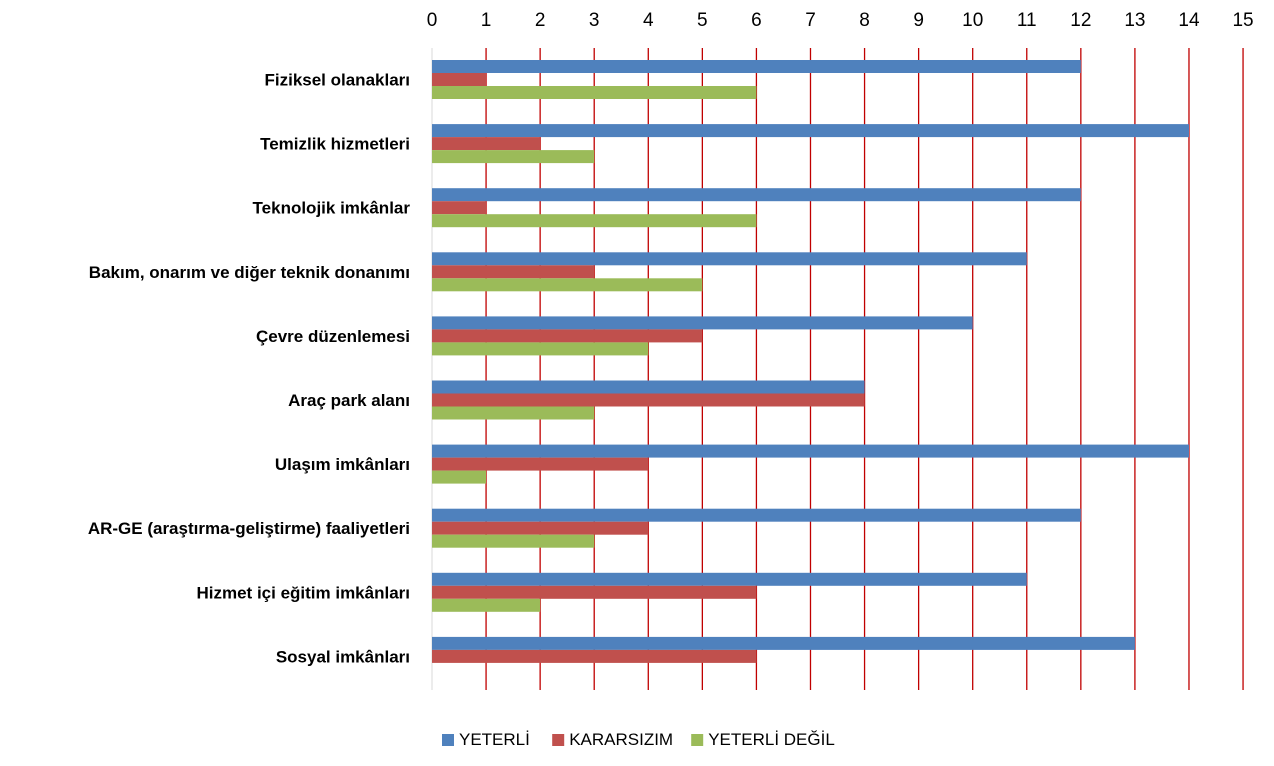  What do you see at coordinates (864, 20) in the screenshot?
I see `x-tick-label: 8` at bounding box center [864, 20].